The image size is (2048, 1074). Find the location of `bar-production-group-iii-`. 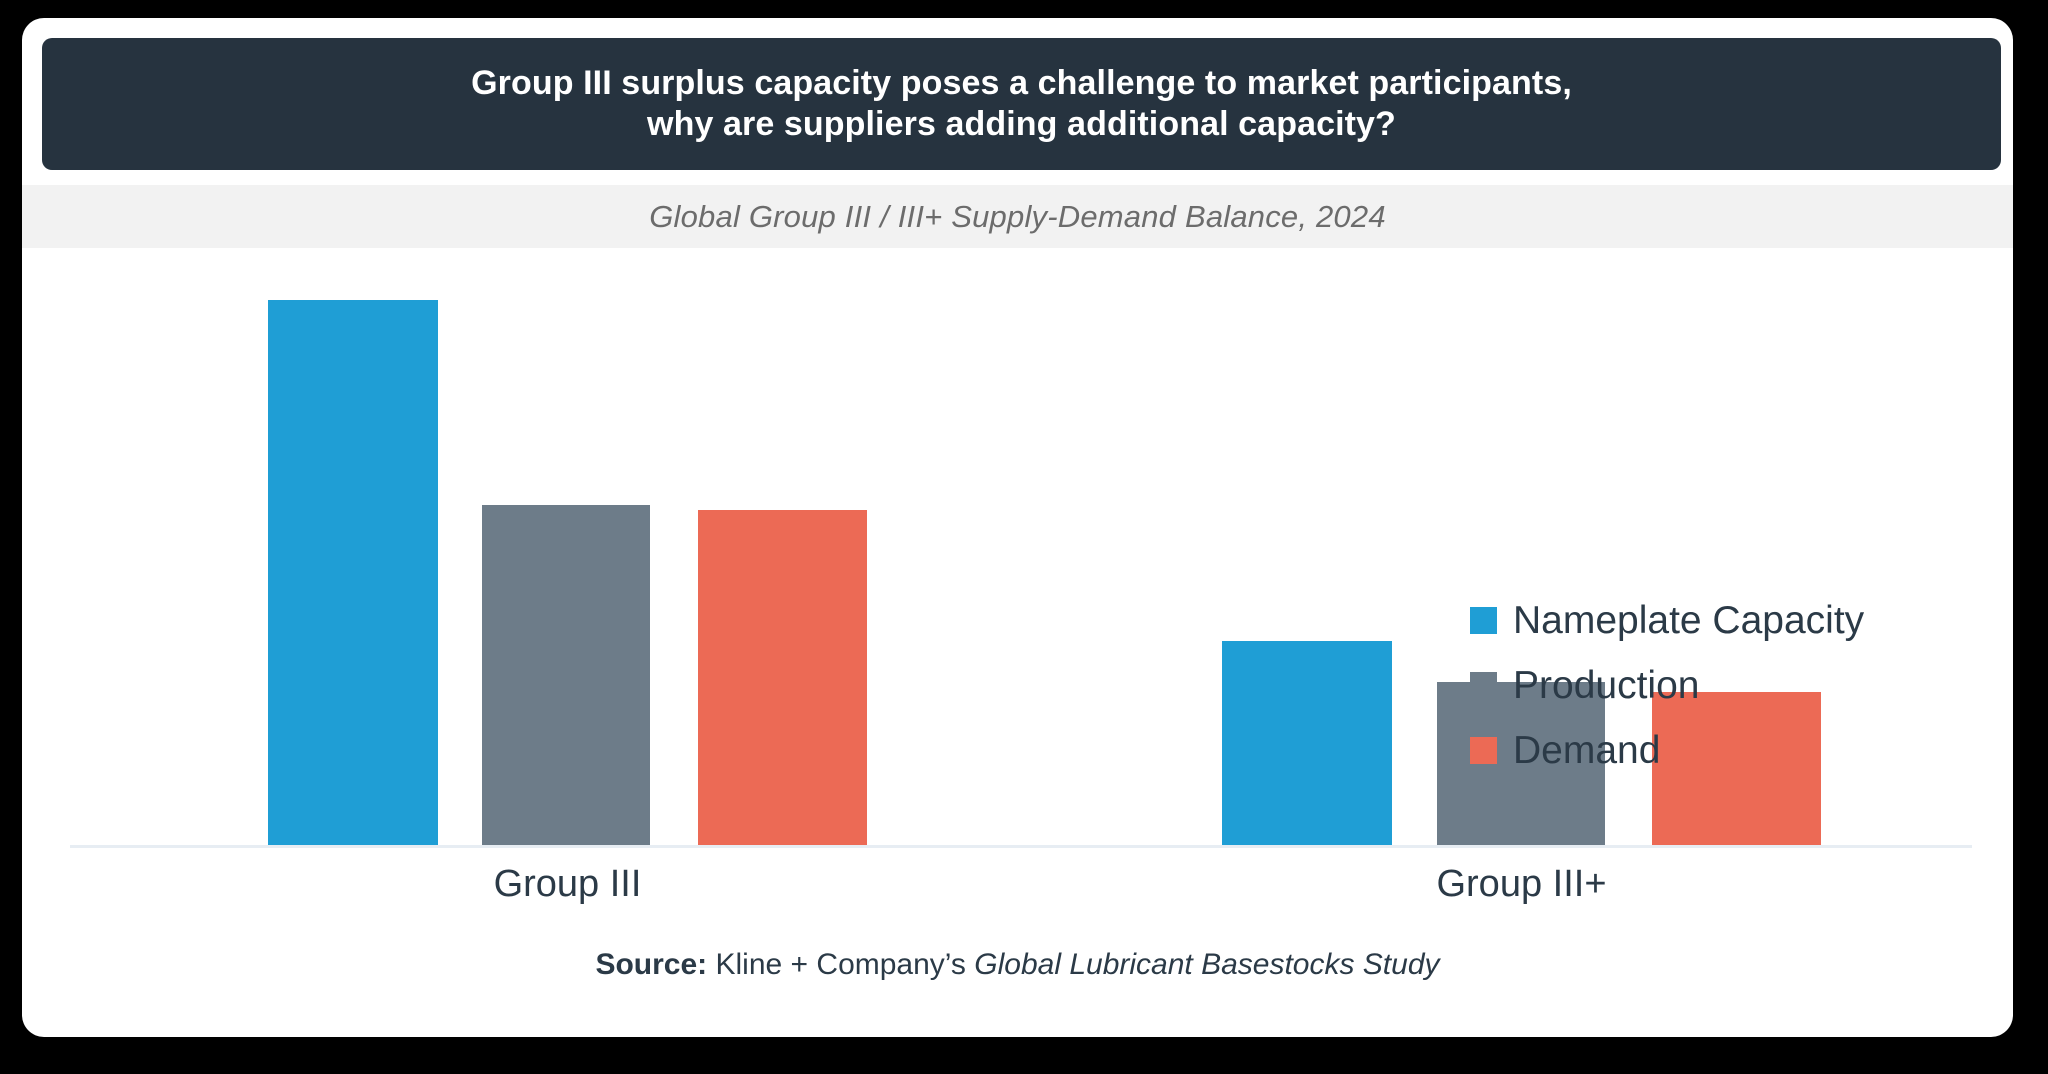

bar-production-group-iii- is located at coordinates (1521, 763).